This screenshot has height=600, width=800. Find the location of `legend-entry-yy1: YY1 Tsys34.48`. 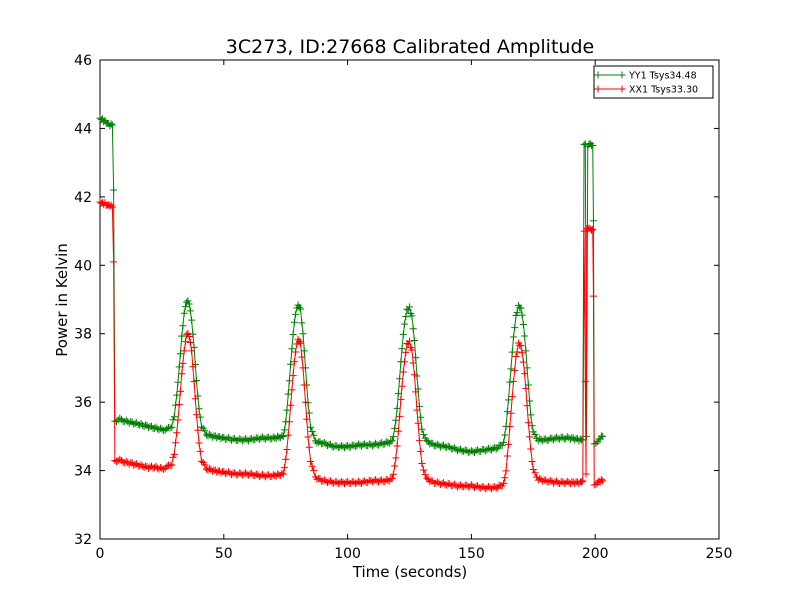

legend-entry-yy1: YY1 Tsys34.48 is located at coordinates (645, 76).